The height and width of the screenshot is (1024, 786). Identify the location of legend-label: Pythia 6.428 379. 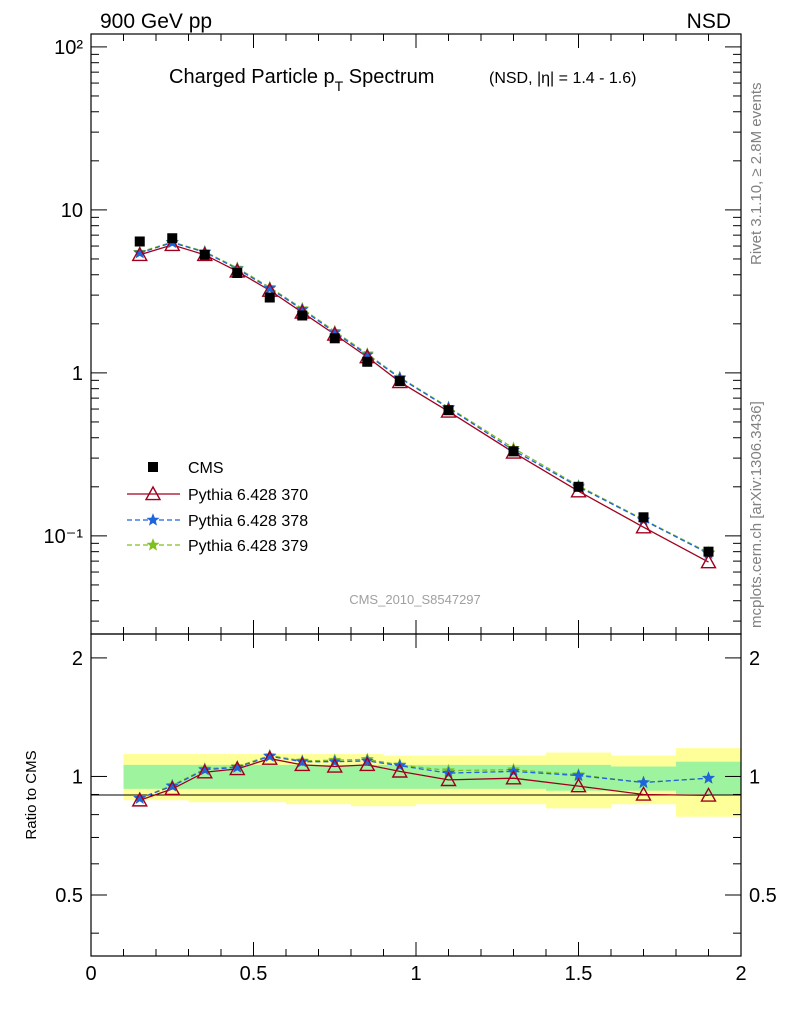
(248, 546).